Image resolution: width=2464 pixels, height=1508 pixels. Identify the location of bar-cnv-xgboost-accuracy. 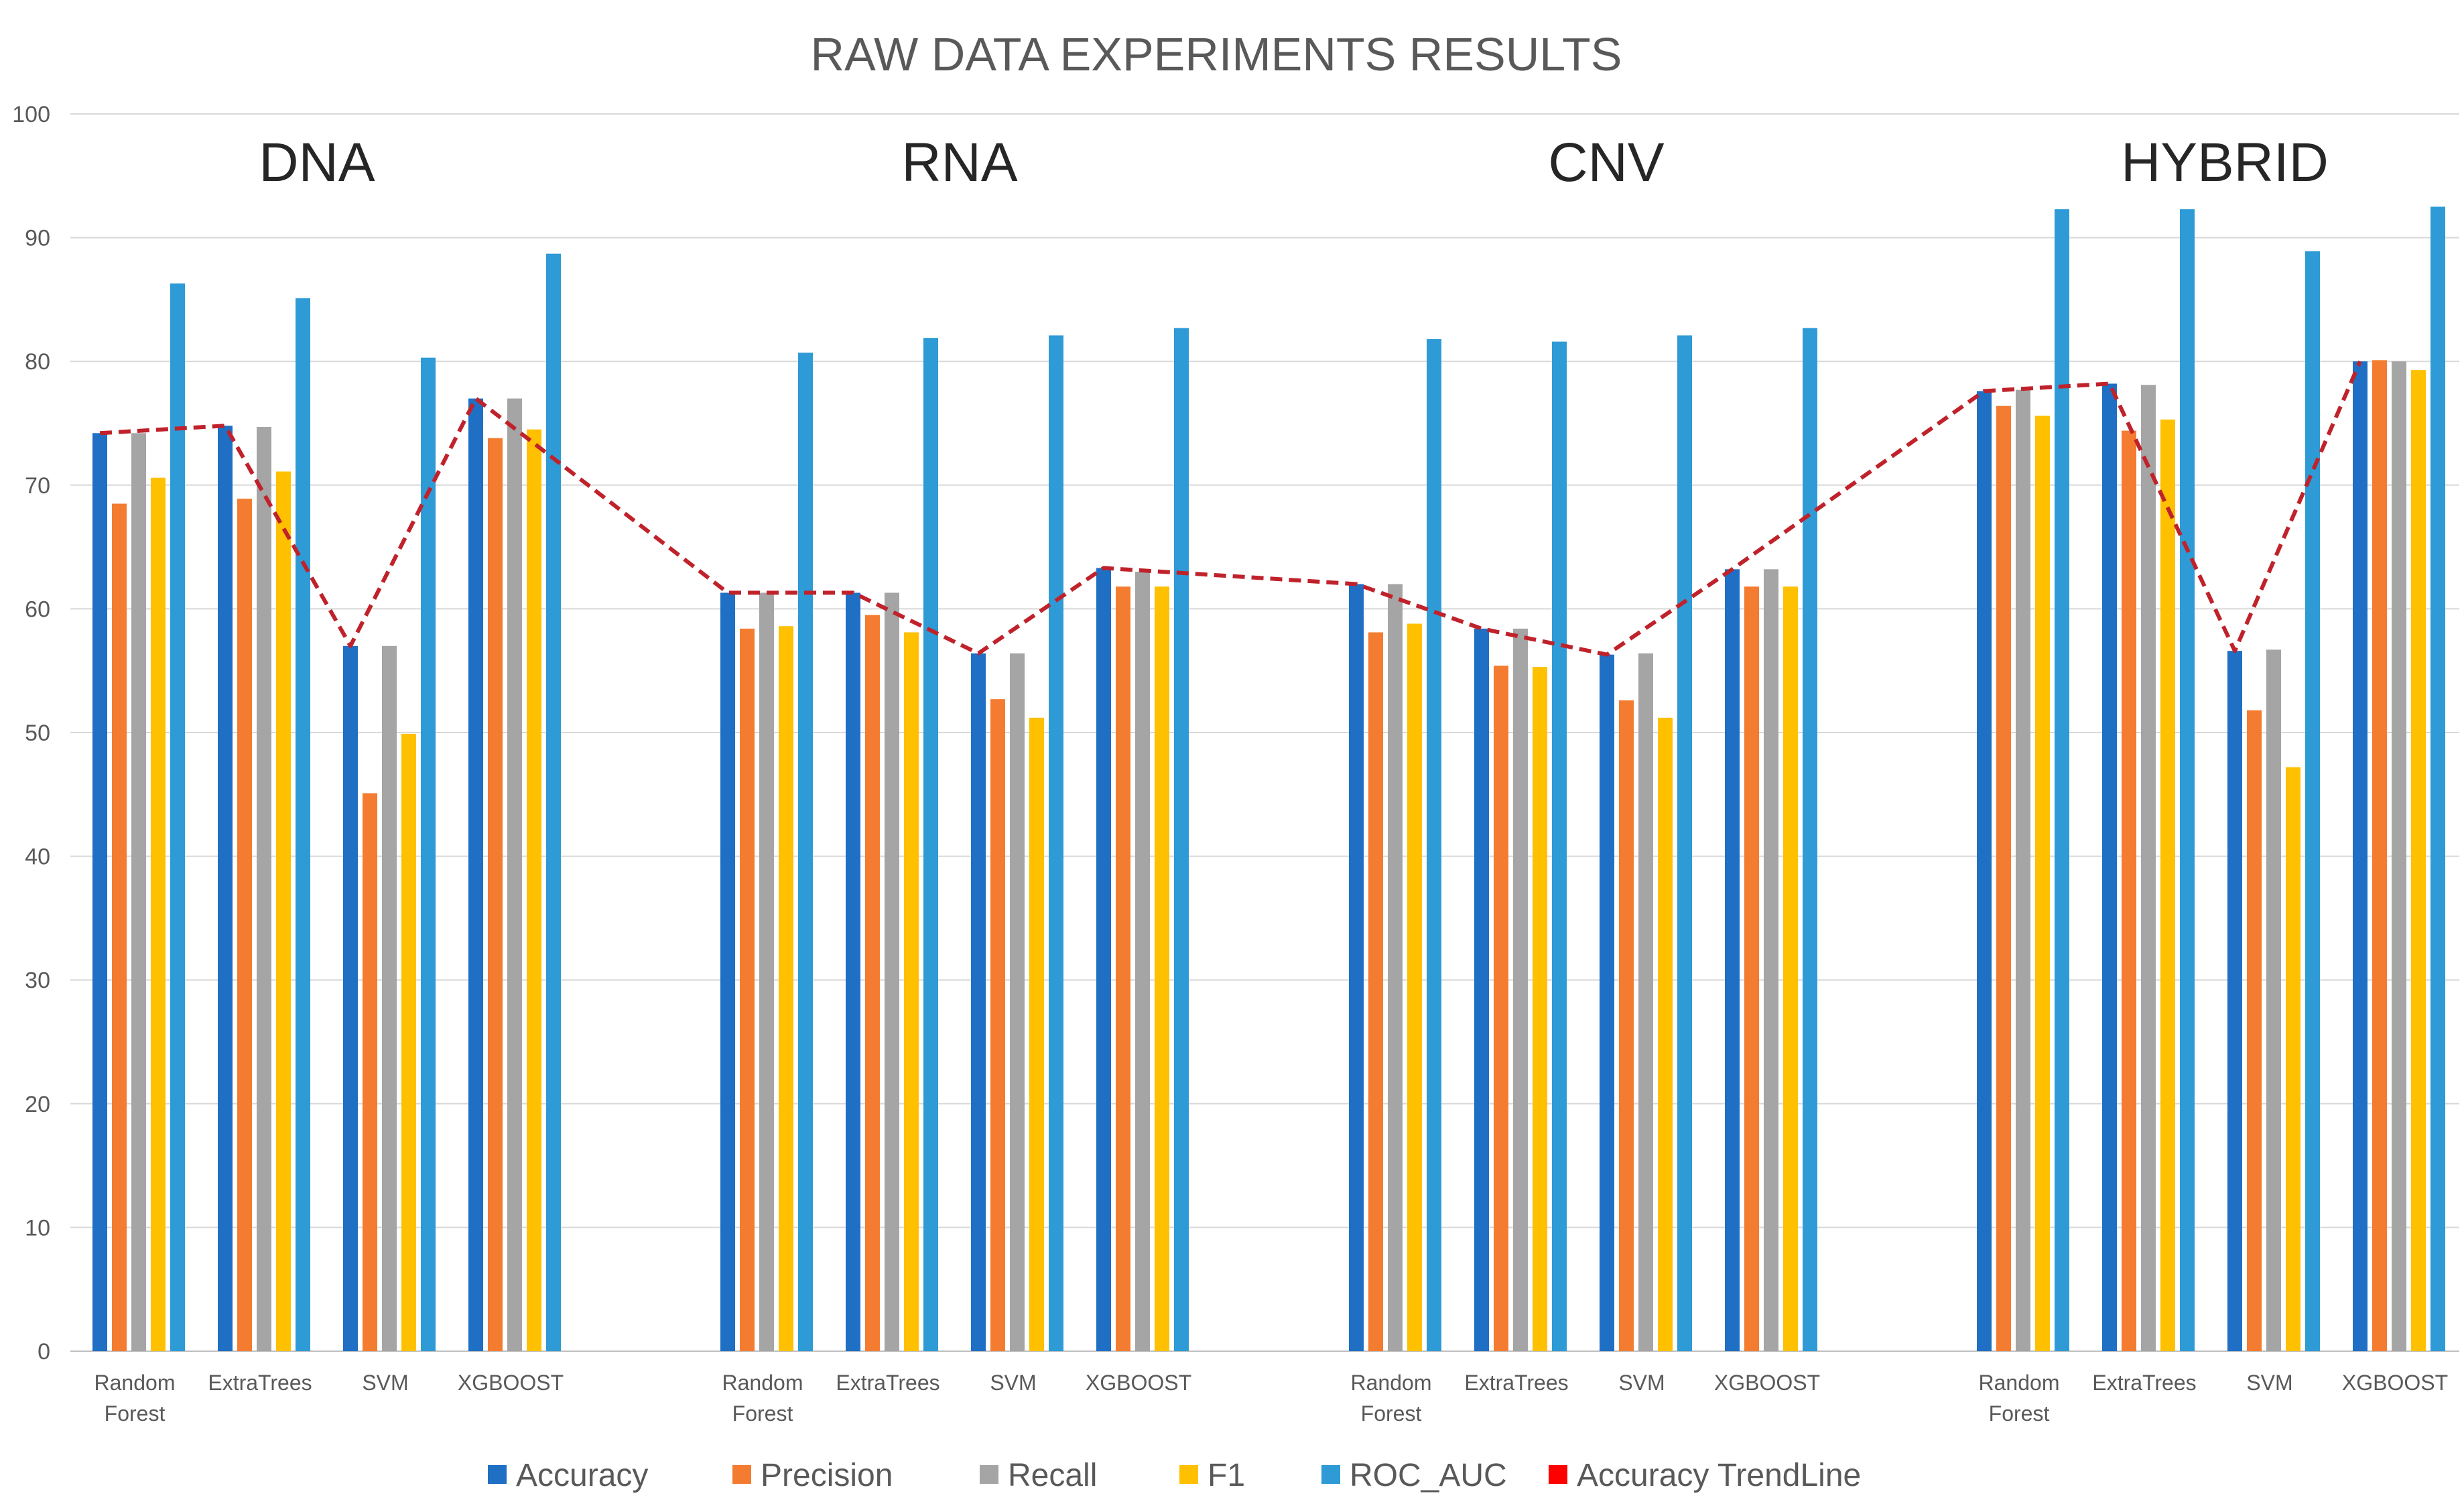
(1732, 960).